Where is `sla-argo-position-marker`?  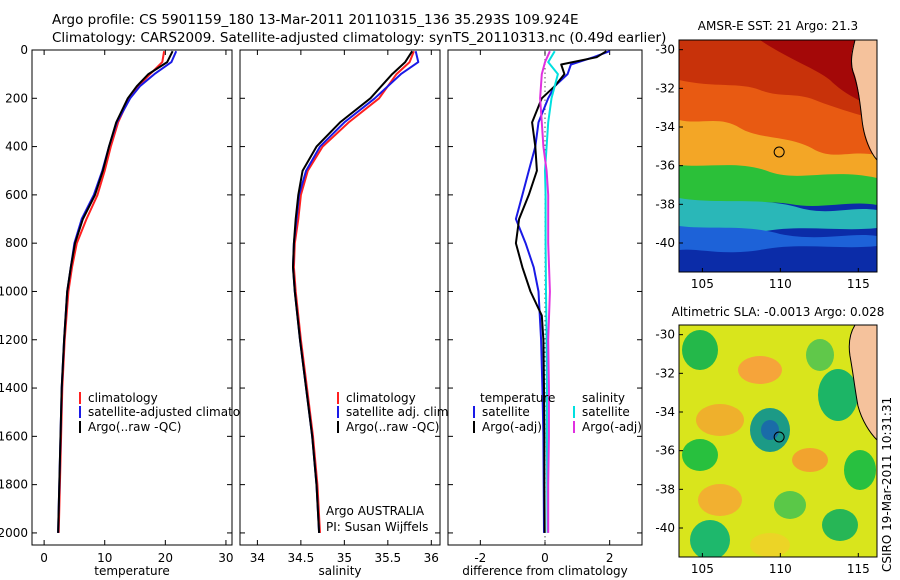 sla-argo-position-marker is located at coordinates (779, 437).